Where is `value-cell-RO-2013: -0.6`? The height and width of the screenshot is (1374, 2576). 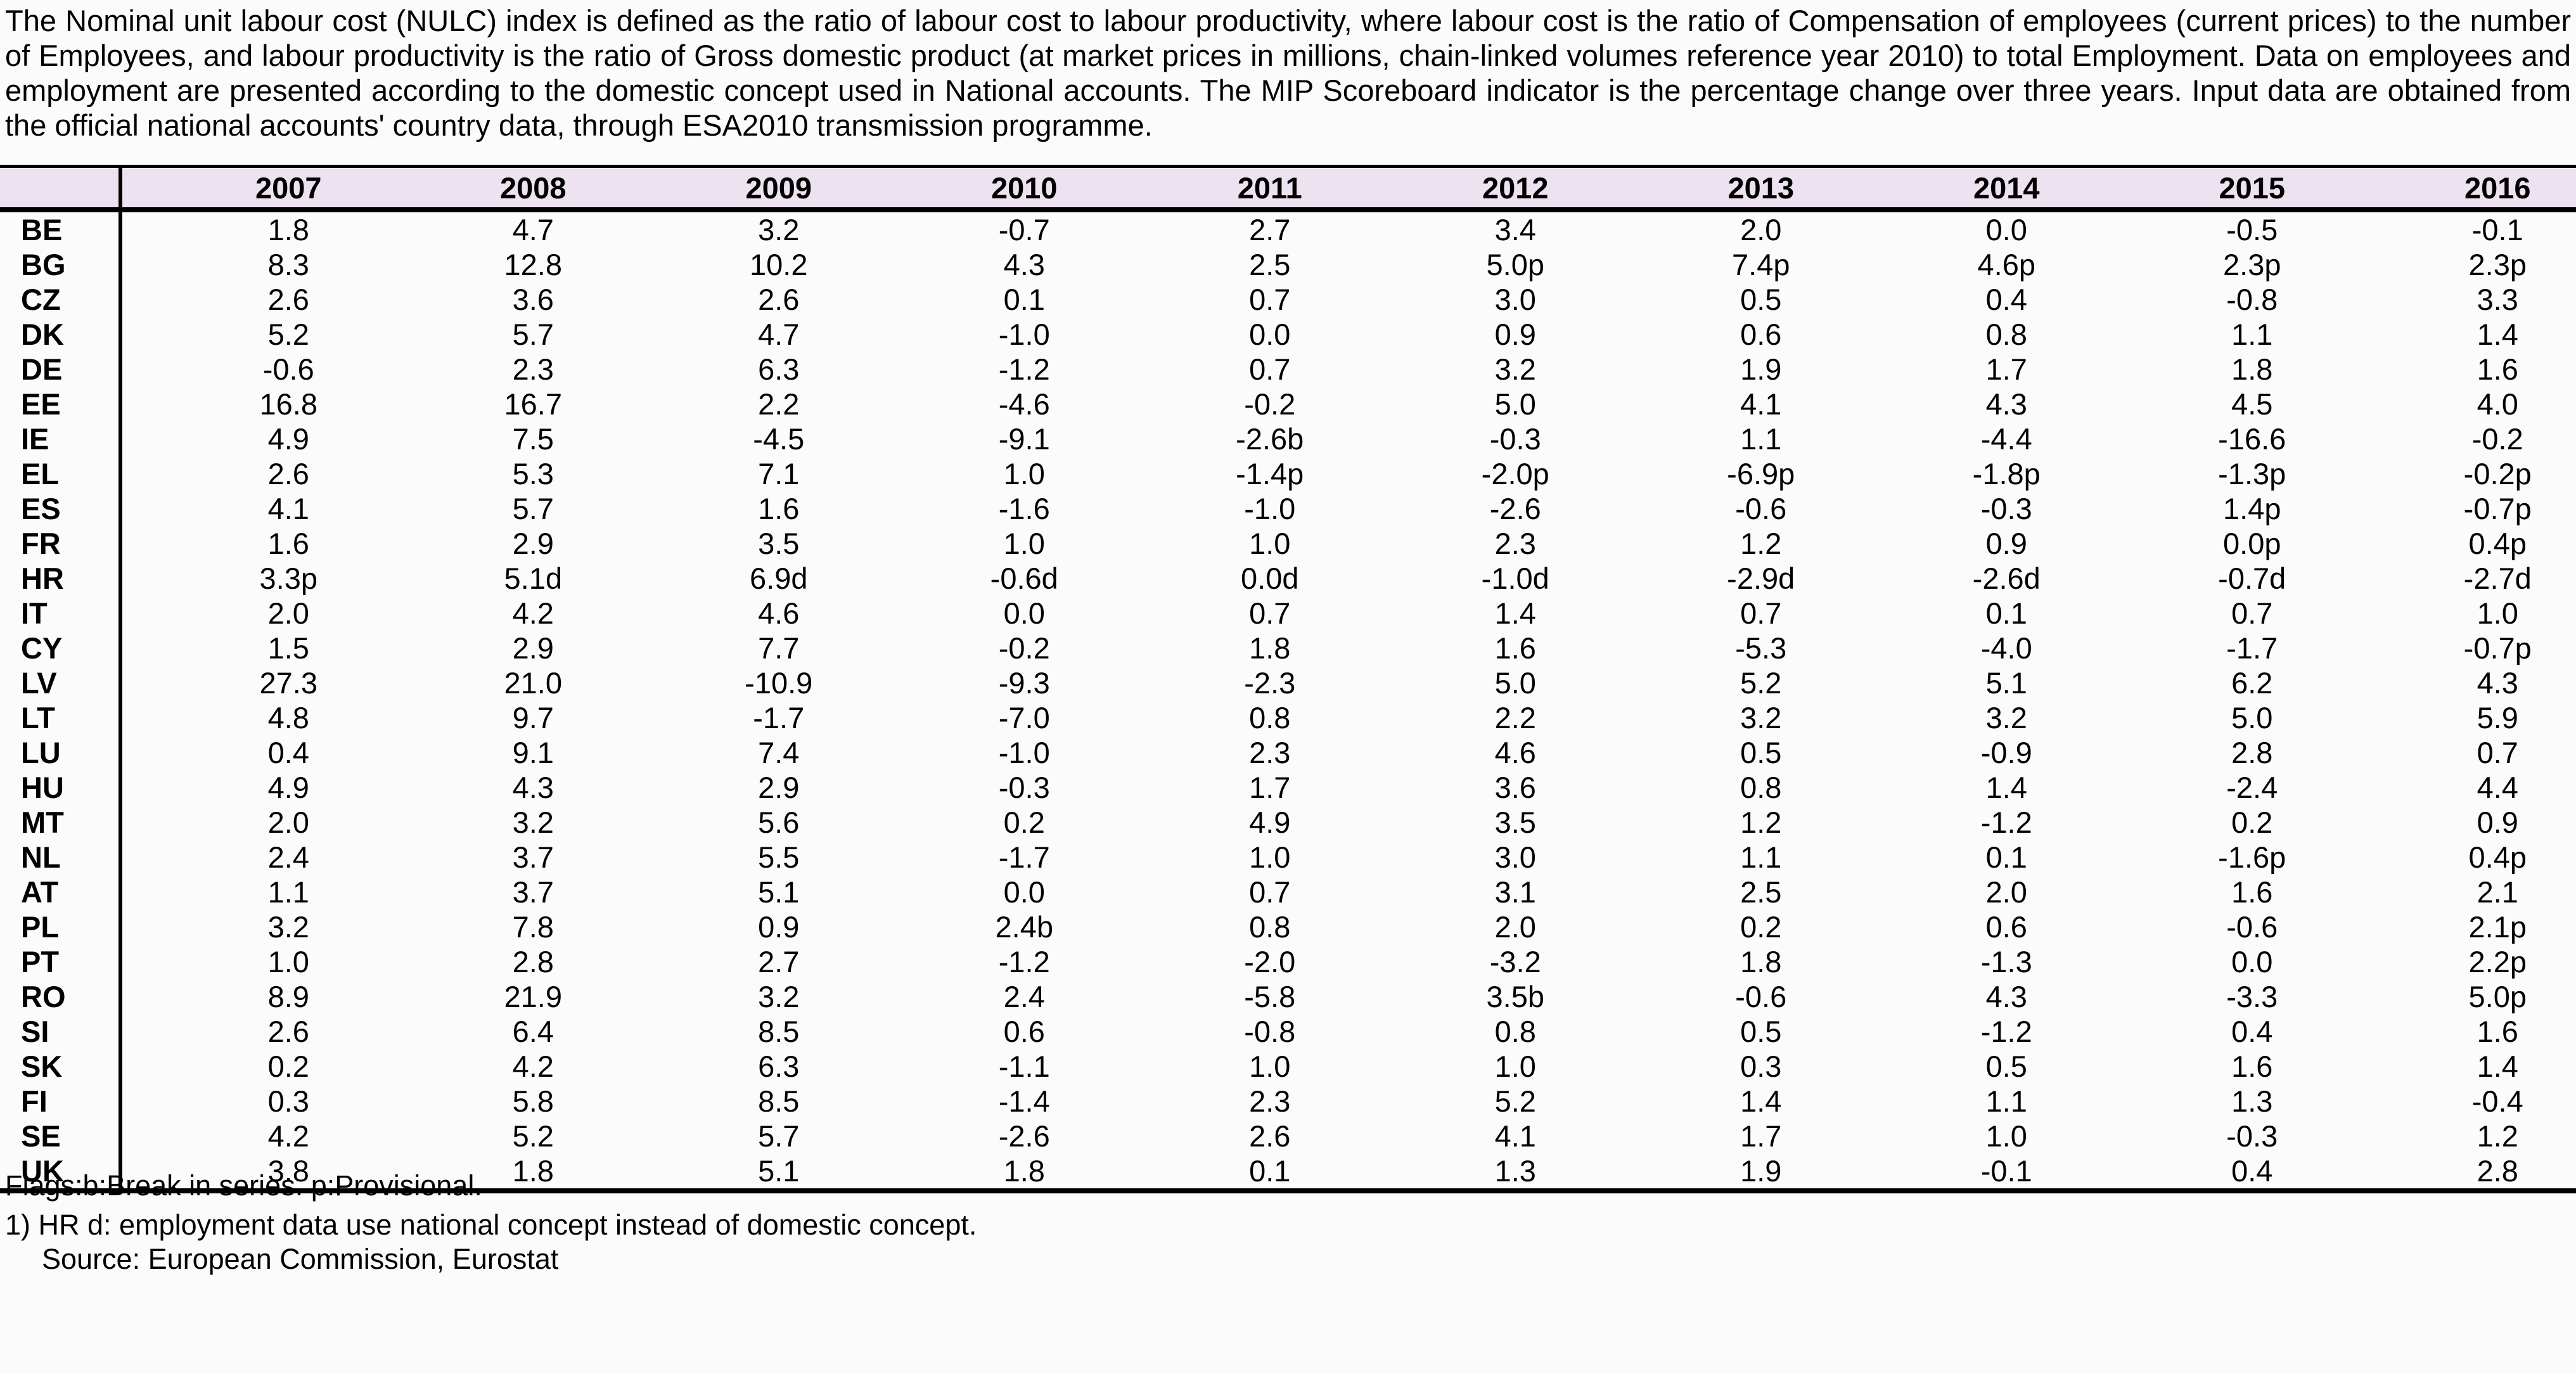
value-cell-RO-2013: -0.6 is located at coordinates (1761, 997).